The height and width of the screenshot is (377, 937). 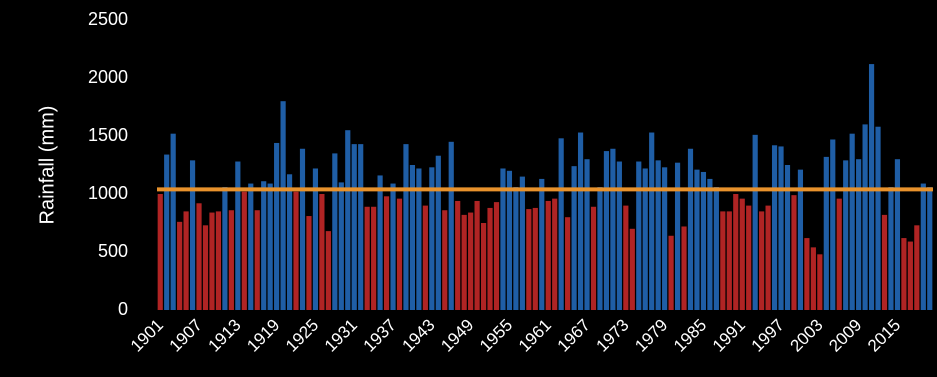 What do you see at coordinates (147, 335) in the screenshot?
I see `x-tick-label: 1901` at bounding box center [147, 335].